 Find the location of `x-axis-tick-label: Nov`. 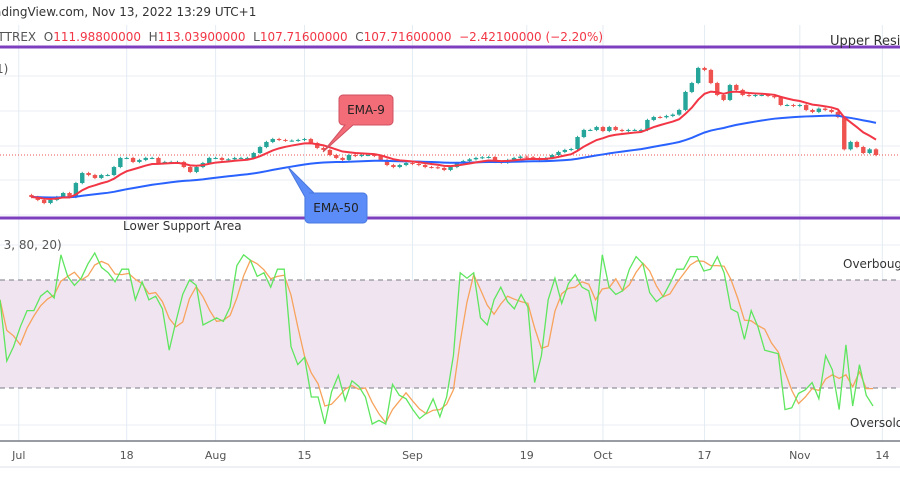

x-axis-tick-label: Nov is located at coordinates (800, 455).